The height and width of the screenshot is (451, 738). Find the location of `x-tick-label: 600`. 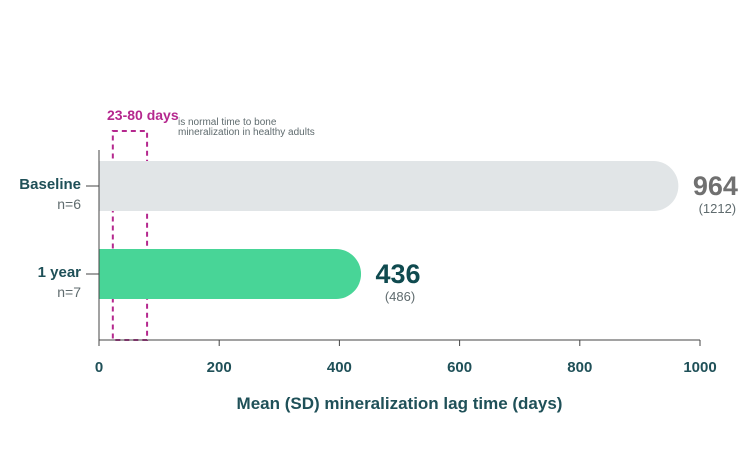

x-tick-label: 600 is located at coordinates (459, 367).